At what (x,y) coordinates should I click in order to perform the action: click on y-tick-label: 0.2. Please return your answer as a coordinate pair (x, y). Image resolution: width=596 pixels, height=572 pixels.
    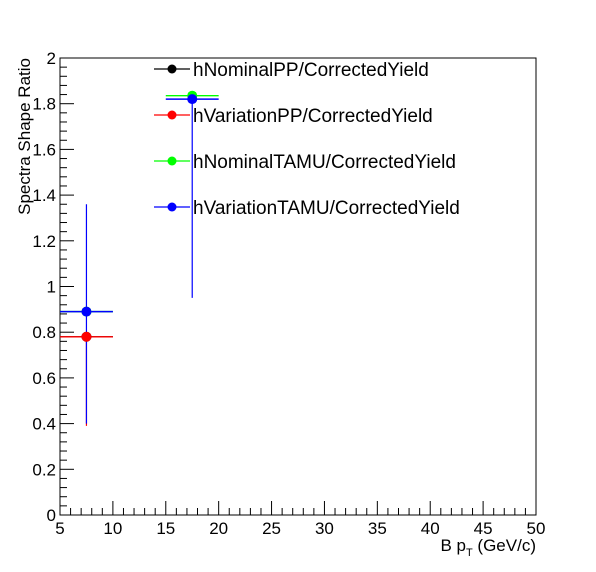
    Looking at the image, I should click on (44, 469).